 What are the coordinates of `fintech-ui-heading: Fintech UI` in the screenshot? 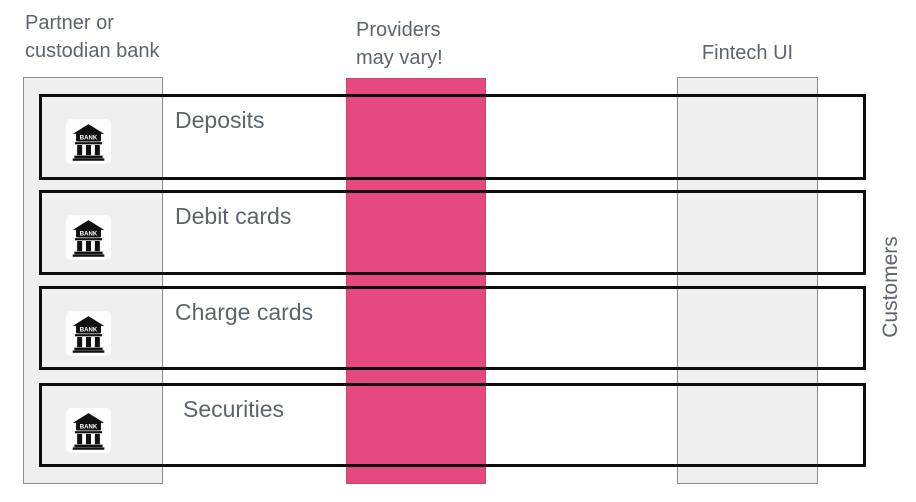 It's located at (747, 53).